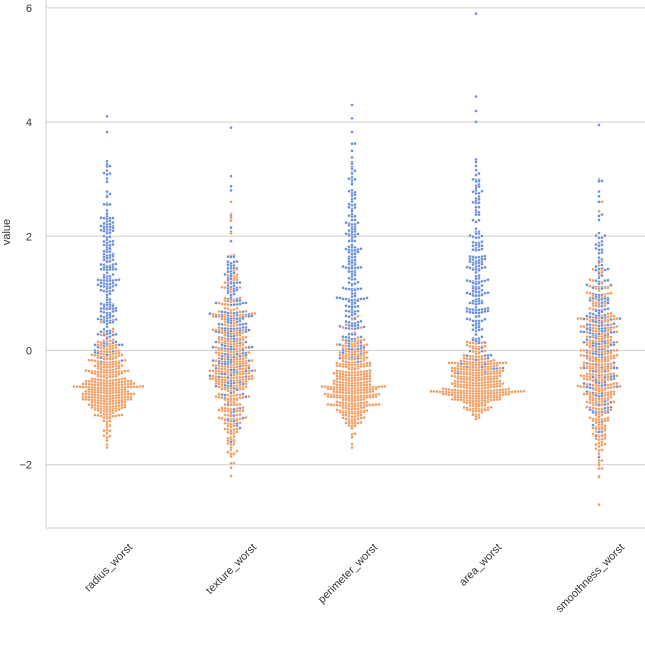  What do you see at coordinates (231, 569) in the screenshot?
I see `x-tick-label: texture_worst` at bounding box center [231, 569].